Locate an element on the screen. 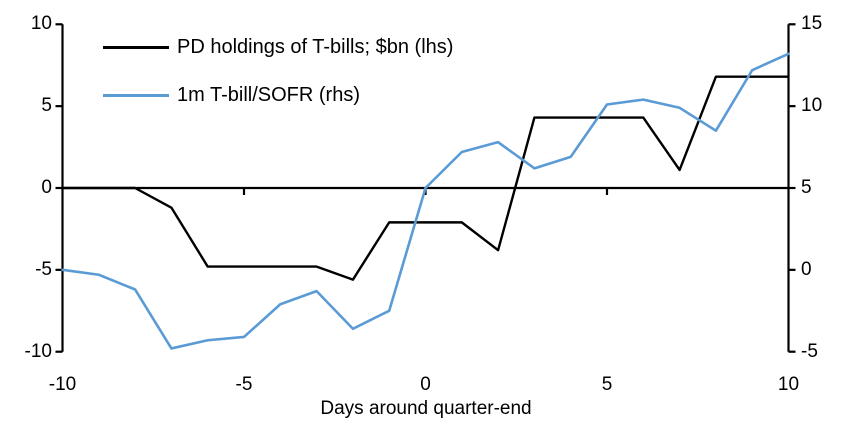 The image size is (852, 432). left-axis-tick-label: -10 is located at coordinates (38, 351).